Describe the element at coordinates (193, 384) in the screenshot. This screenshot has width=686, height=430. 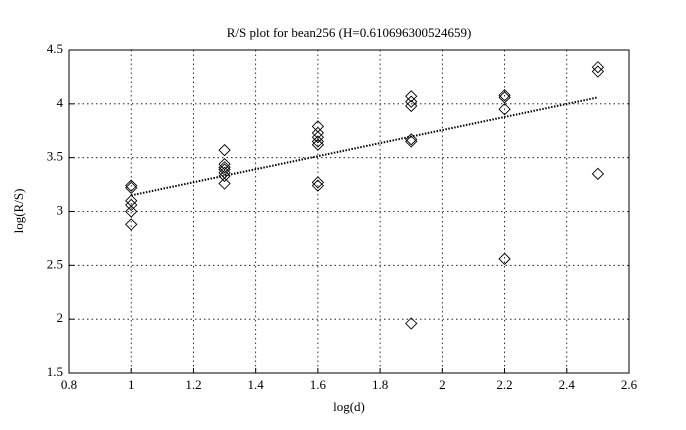
I see `x-tick-label: 1.2` at that location.